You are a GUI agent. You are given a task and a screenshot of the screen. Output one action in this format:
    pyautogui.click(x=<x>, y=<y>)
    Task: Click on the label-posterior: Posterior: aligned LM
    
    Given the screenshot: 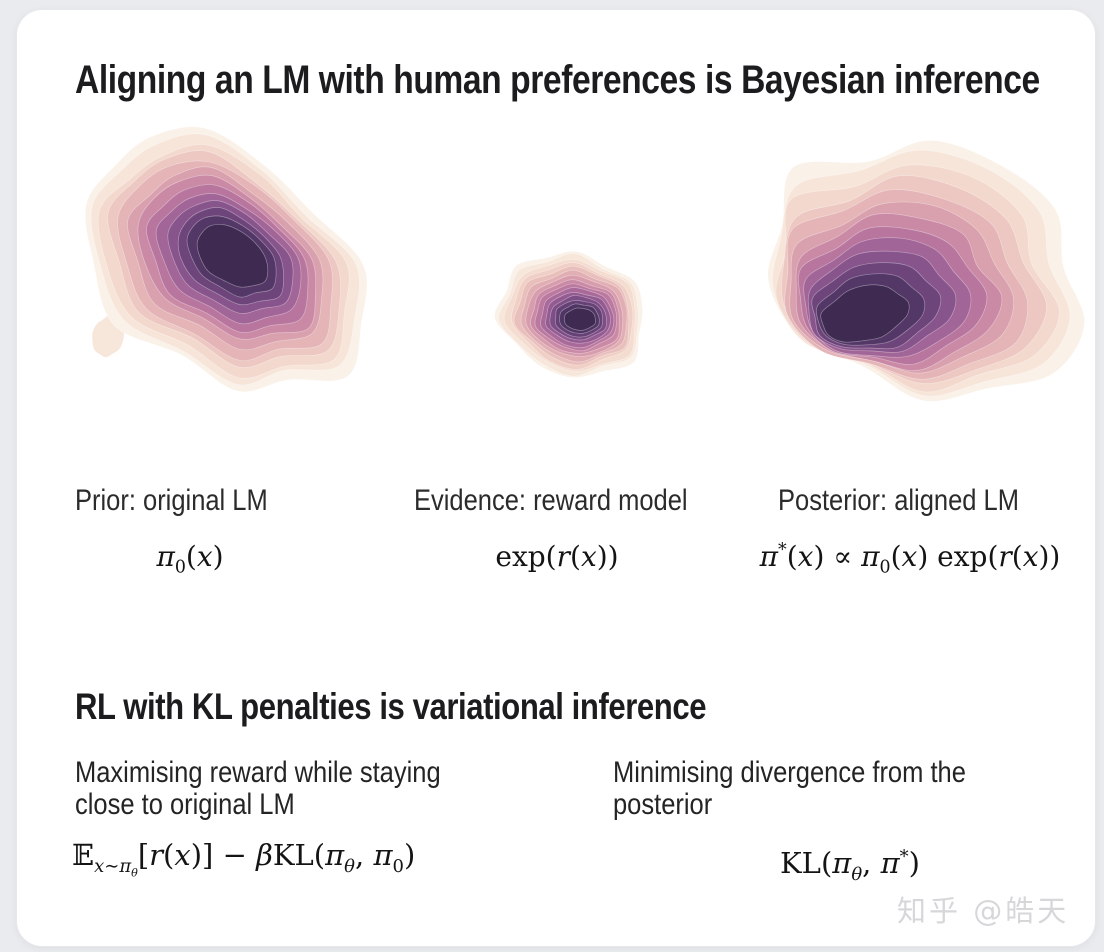 What is the action you would take?
    pyautogui.click(x=898, y=500)
    